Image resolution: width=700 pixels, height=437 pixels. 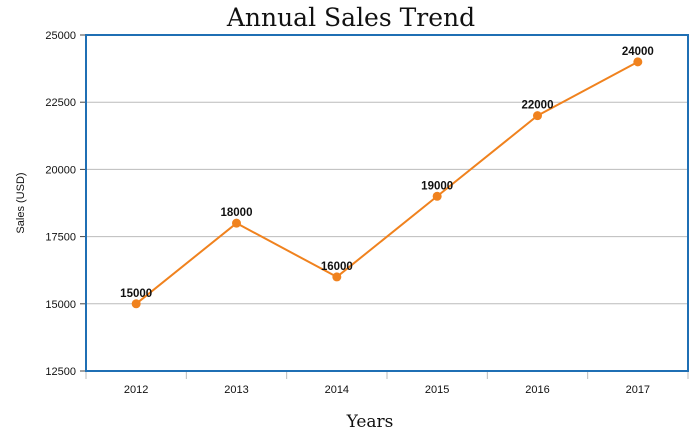 I want to click on data-label: 19000, so click(x=437, y=186).